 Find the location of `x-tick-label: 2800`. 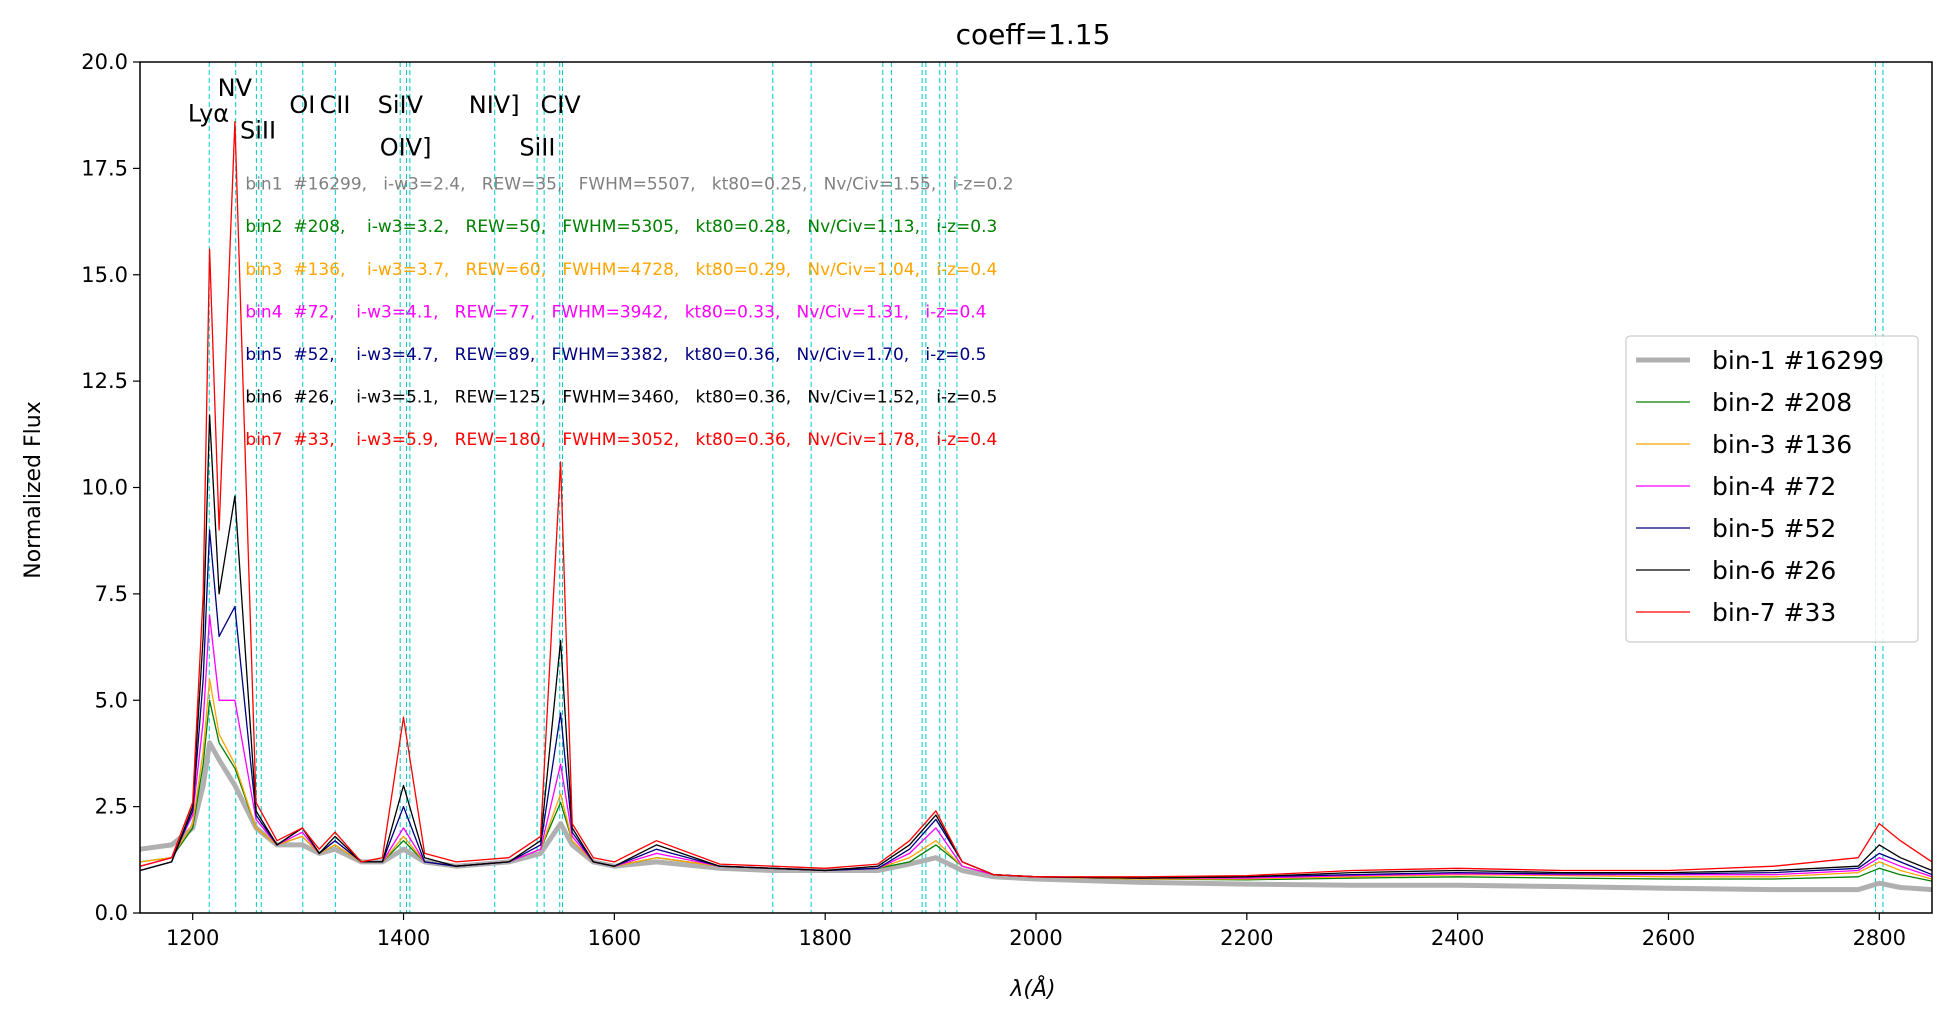

x-tick-label: 2800 is located at coordinates (1879, 938).